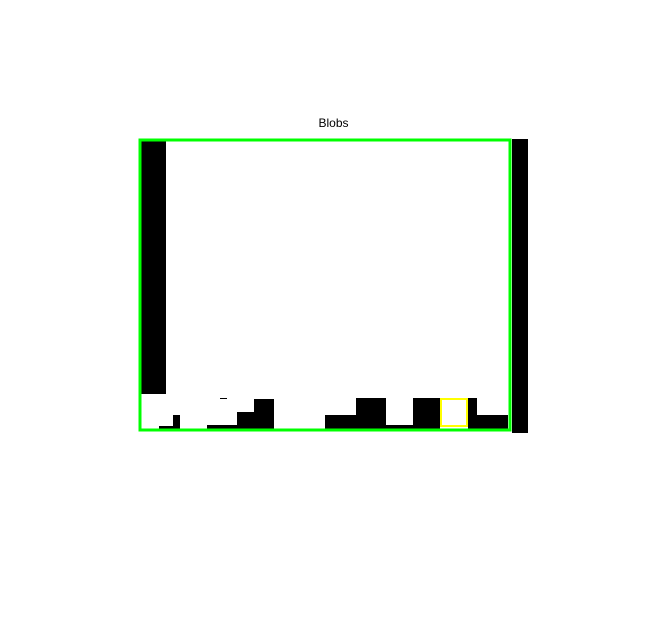 This screenshot has width=667, height=636. I want to click on blob-small-a, so click(166, 427).